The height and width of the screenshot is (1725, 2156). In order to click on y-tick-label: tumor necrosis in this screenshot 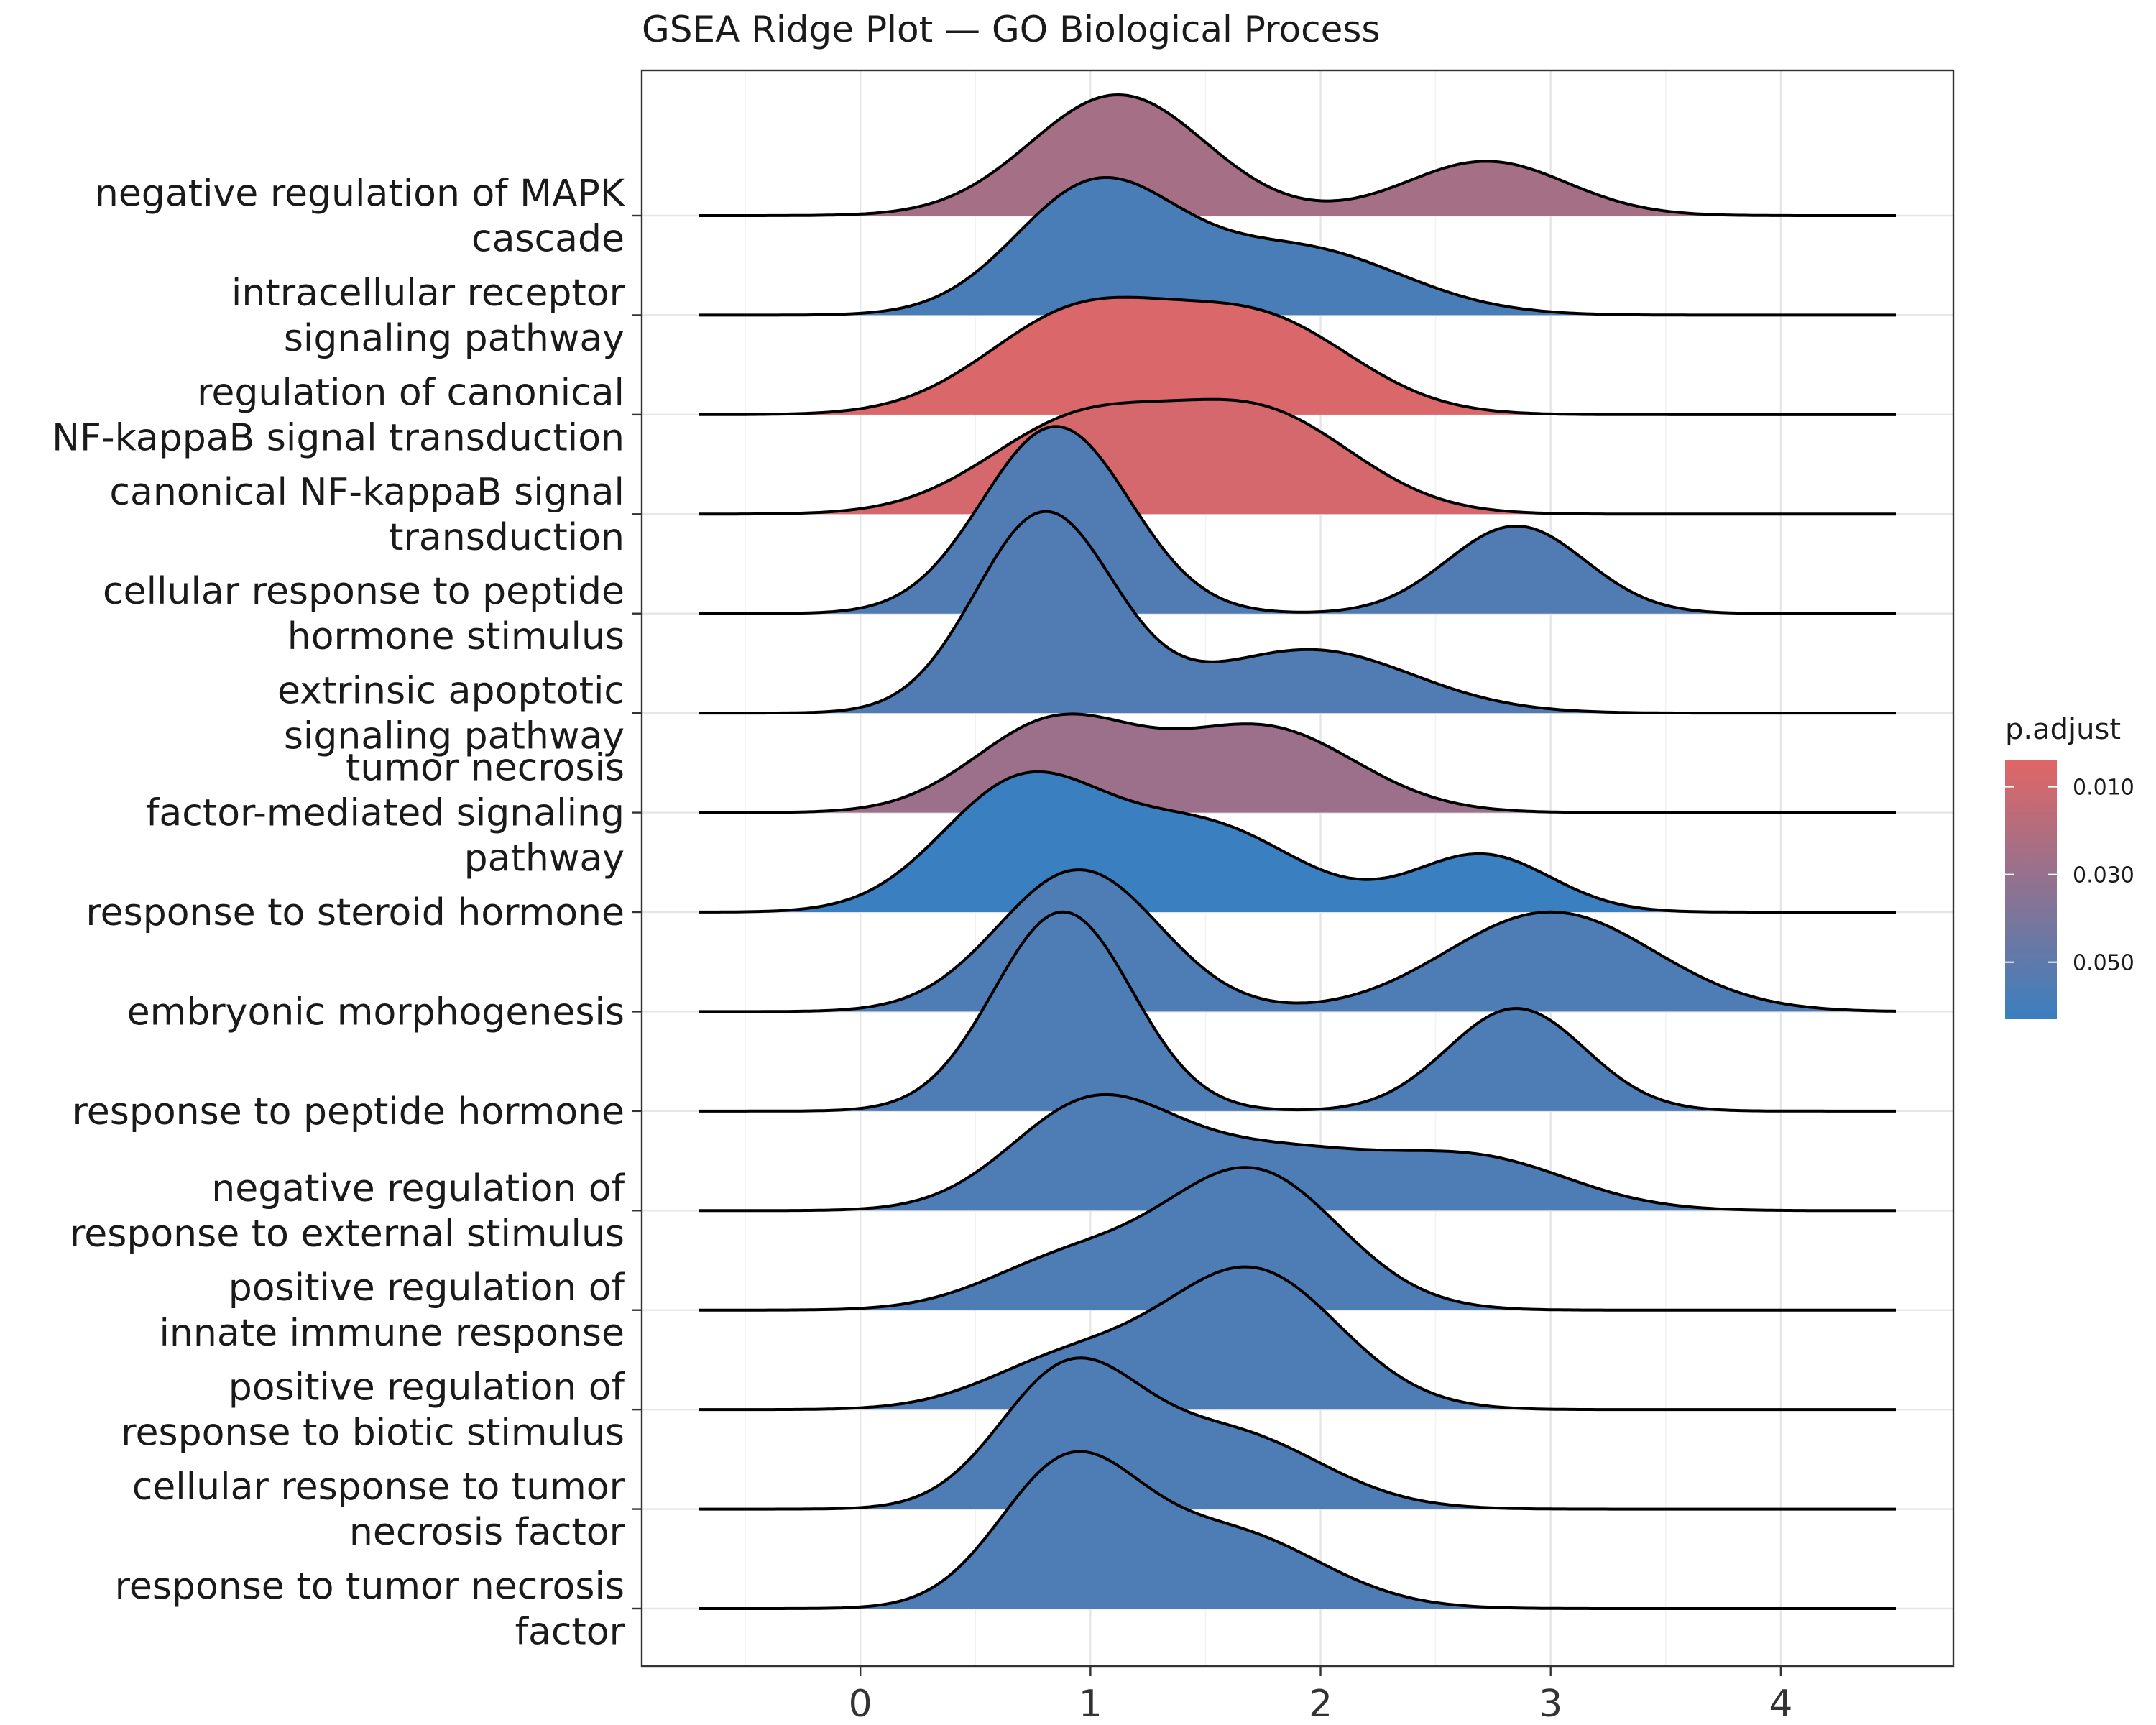, I will do `click(485, 768)`.